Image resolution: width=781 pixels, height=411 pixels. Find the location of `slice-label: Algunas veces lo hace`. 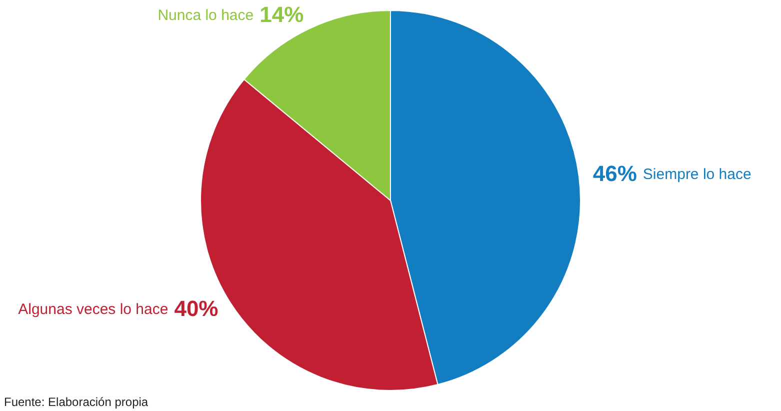

slice-label: Algunas veces lo hace is located at coordinates (93, 309).